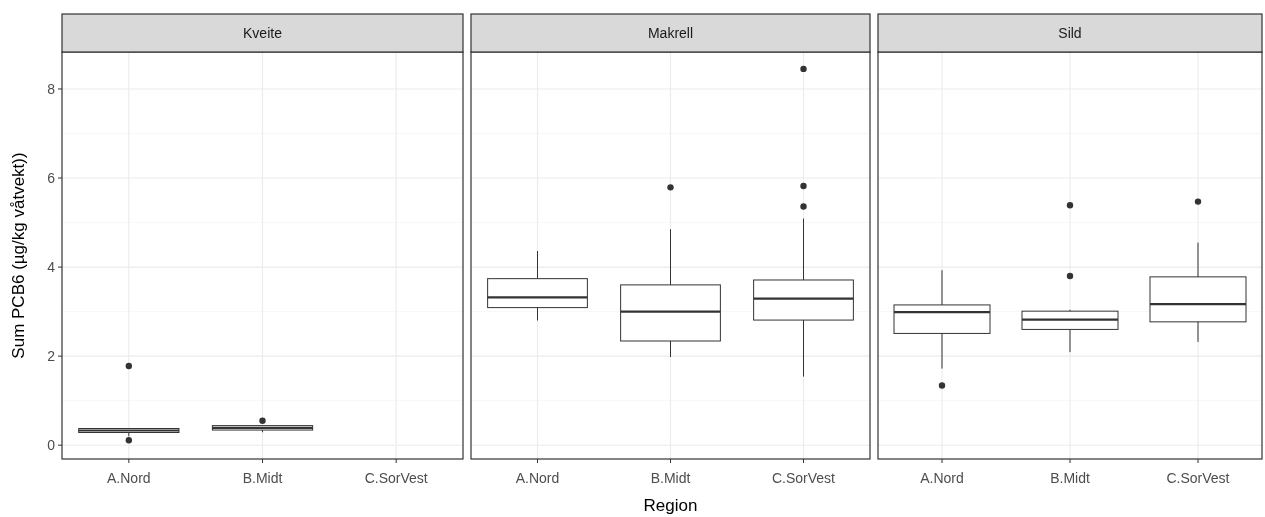  Describe the element at coordinates (51, 178) in the screenshot. I see `y-tick-label: 6` at that location.